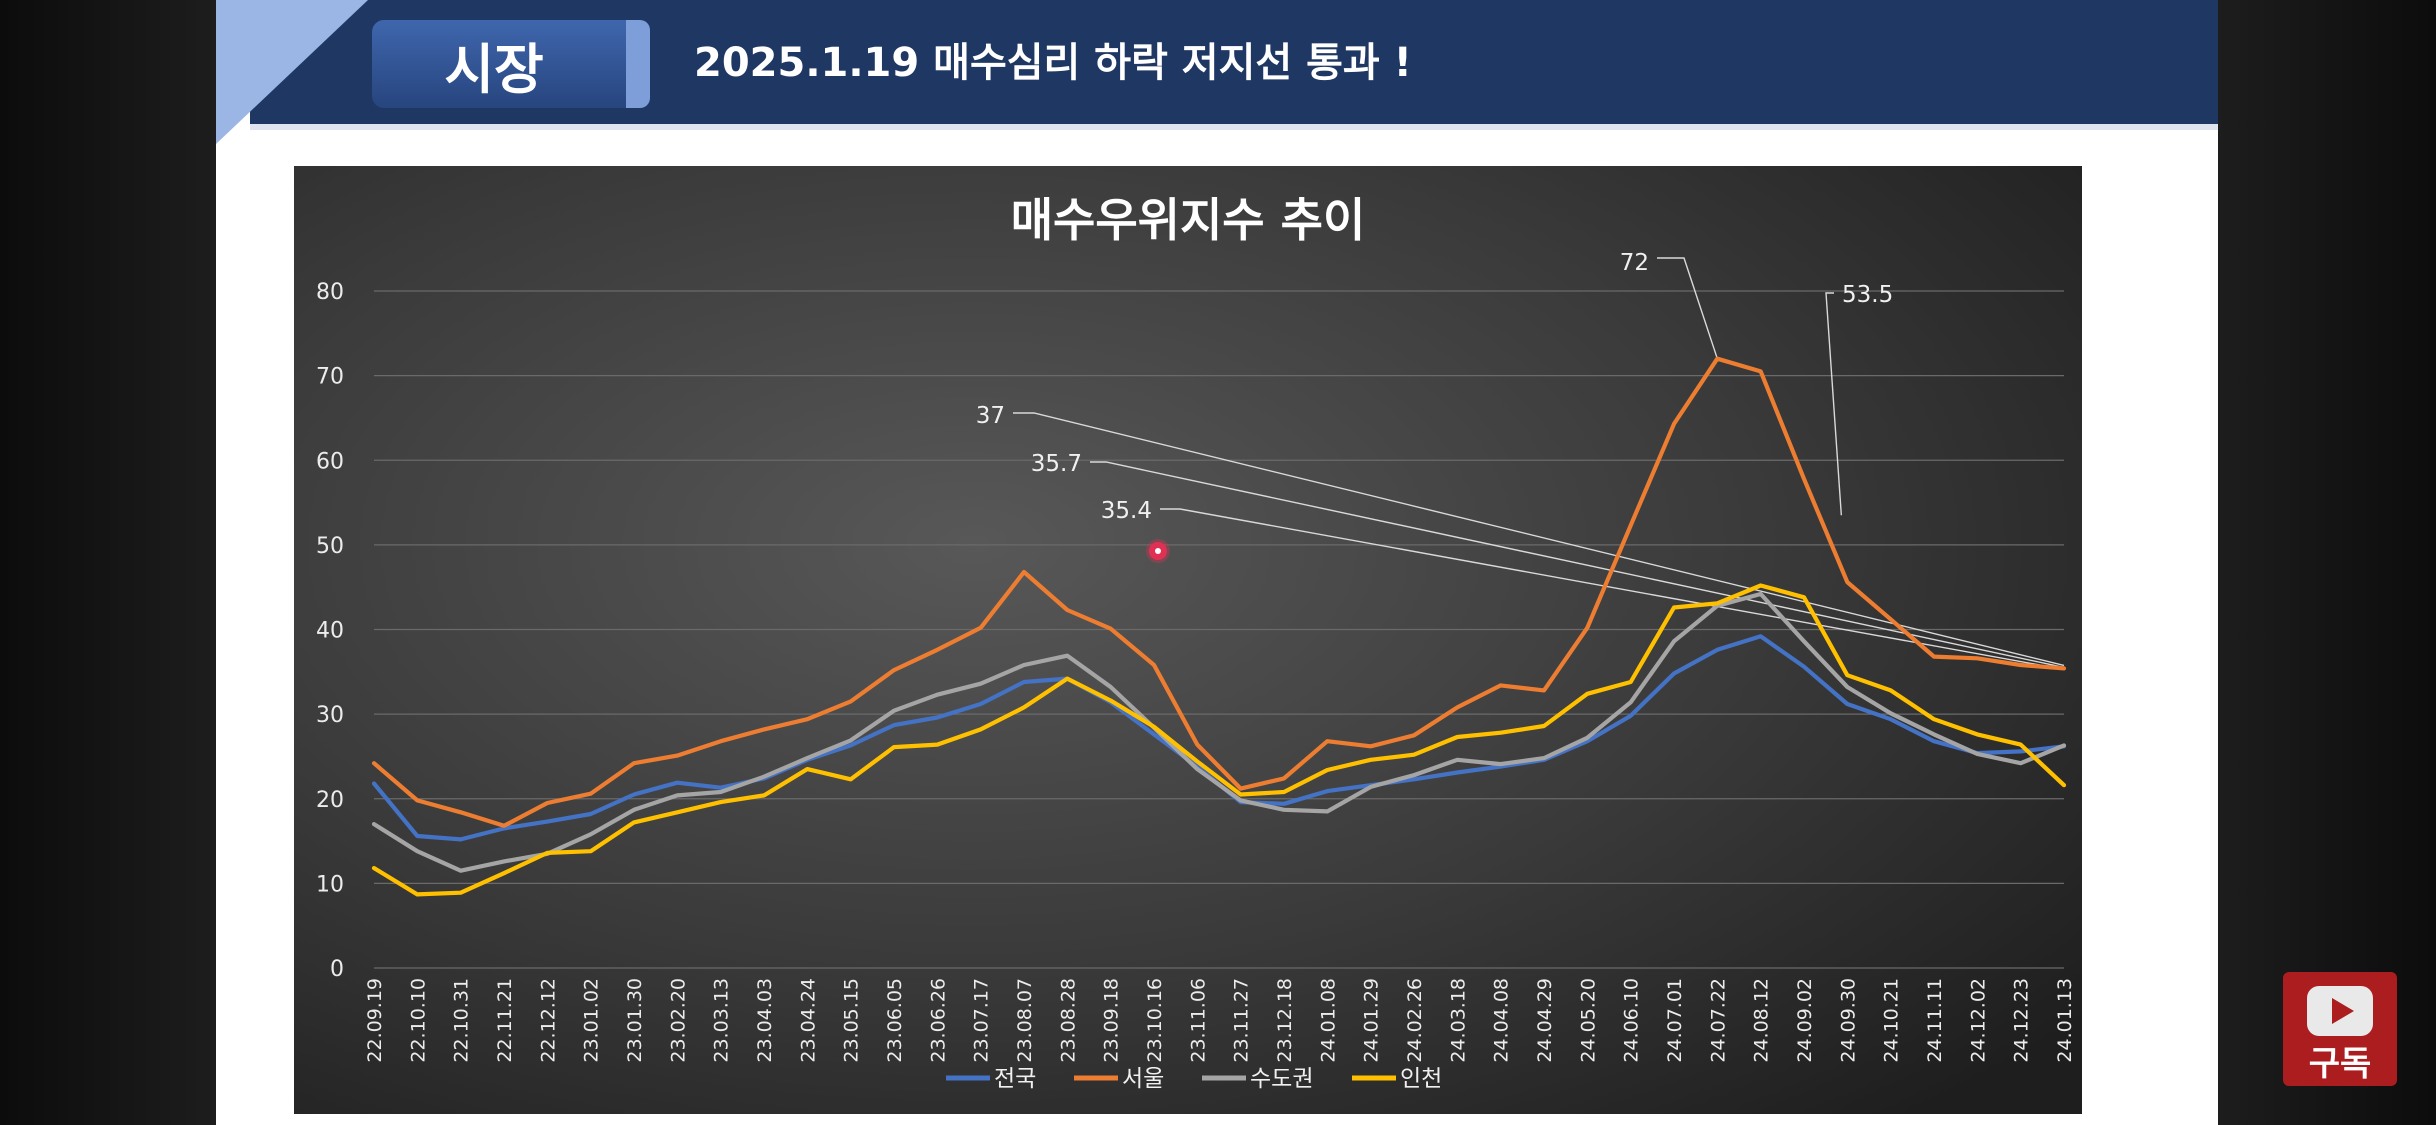 Image resolution: width=2436 pixels, height=1125 pixels. I want to click on y-tick-label: 50, so click(330, 546).